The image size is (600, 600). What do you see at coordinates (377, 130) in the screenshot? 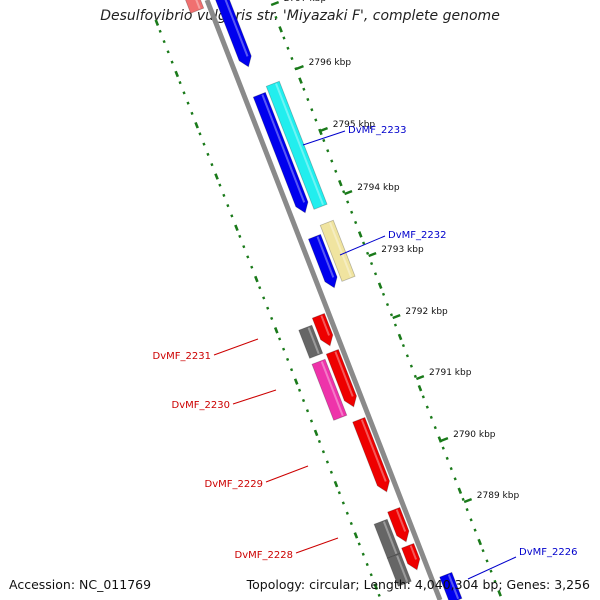
I see `gene-label: DvMF_2233` at bounding box center [377, 130].